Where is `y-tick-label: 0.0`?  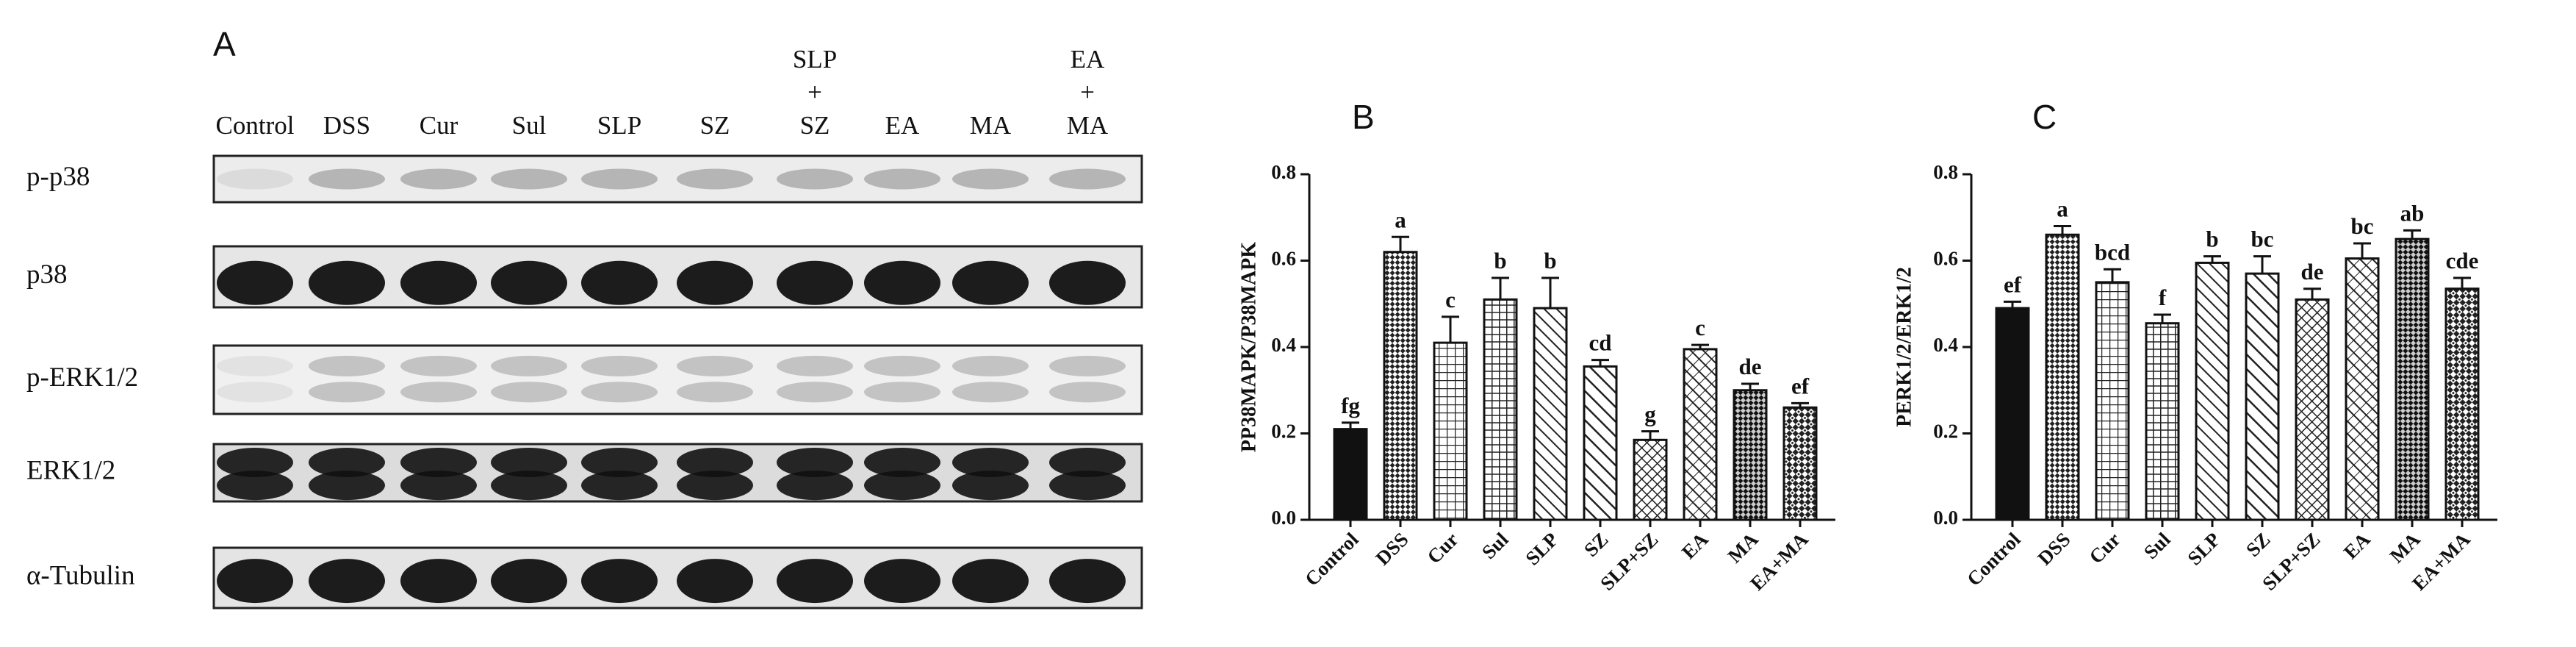 y-tick-label: 0.0 is located at coordinates (1945, 518).